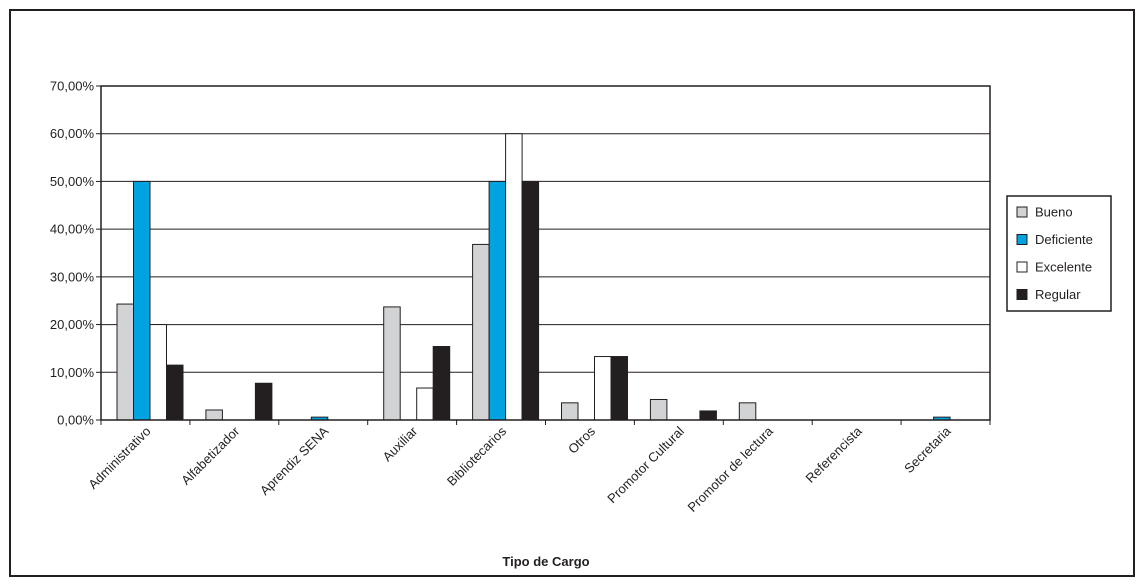 This screenshot has height=586, width=1145. Describe the element at coordinates (75, 420) in the screenshot. I see `y-tick-label: 0,00%` at that location.